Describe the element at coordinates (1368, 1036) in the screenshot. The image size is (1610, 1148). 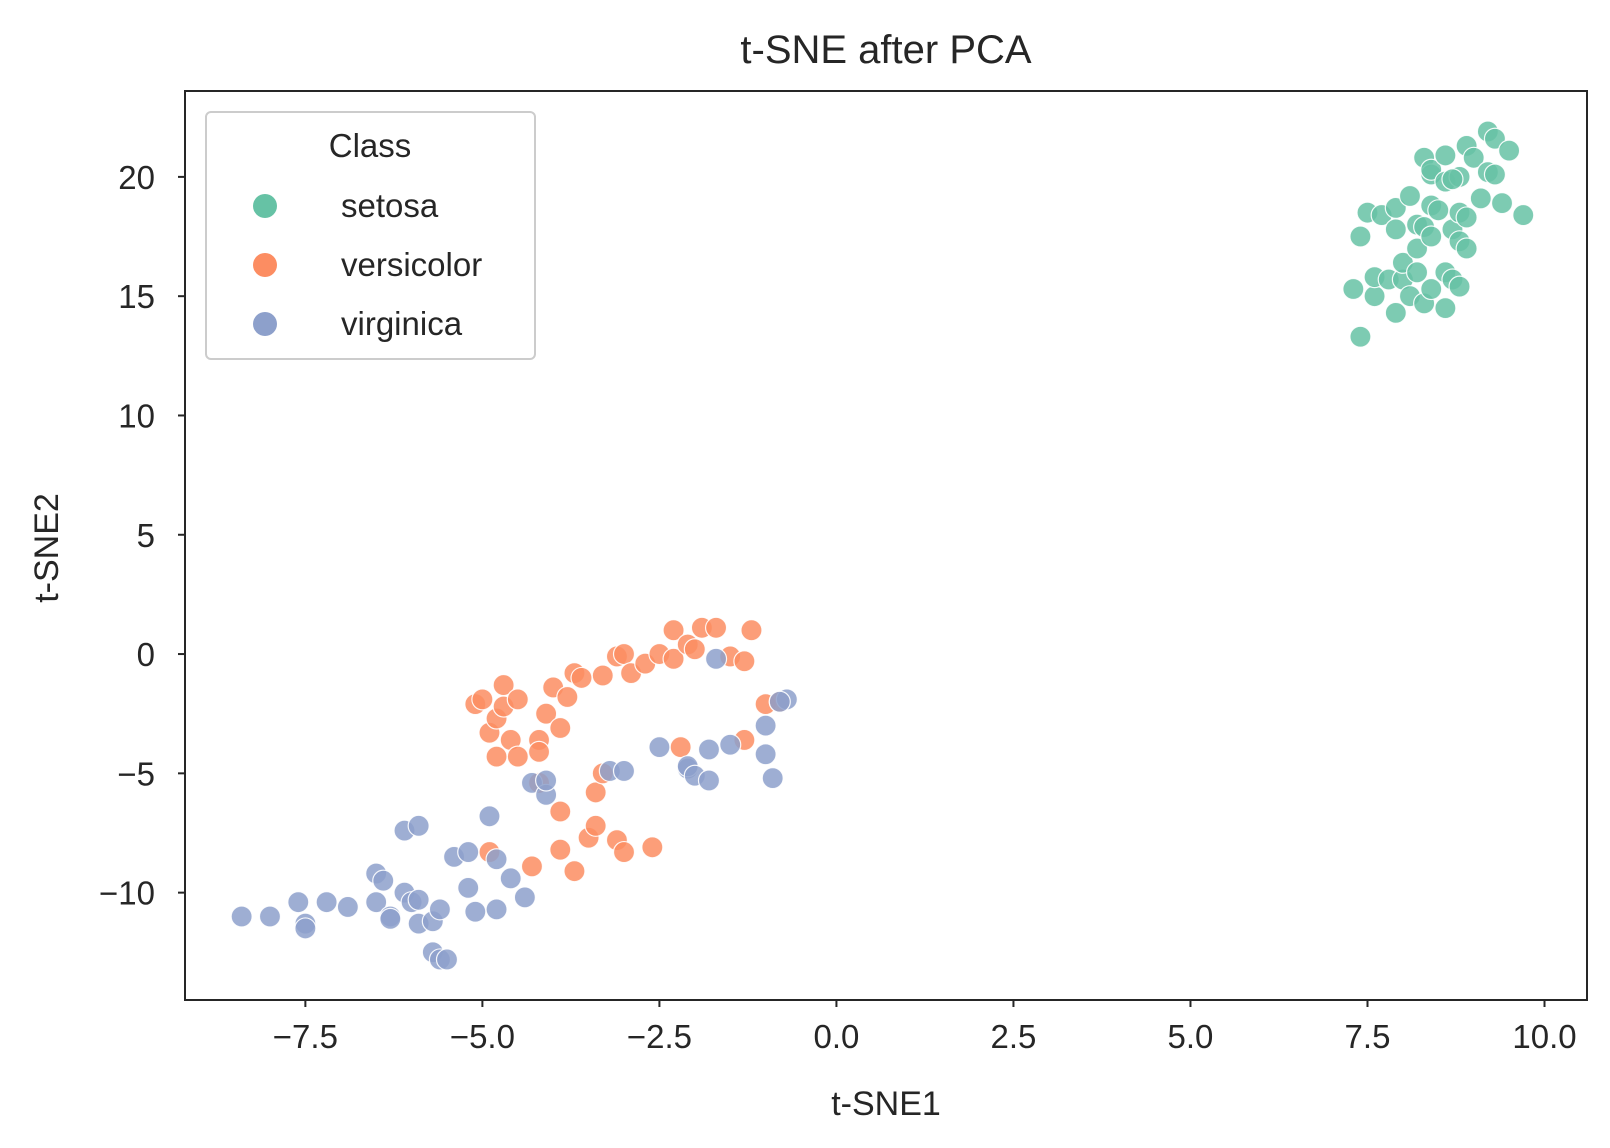
I see `x-tick-label: 7.5` at that location.